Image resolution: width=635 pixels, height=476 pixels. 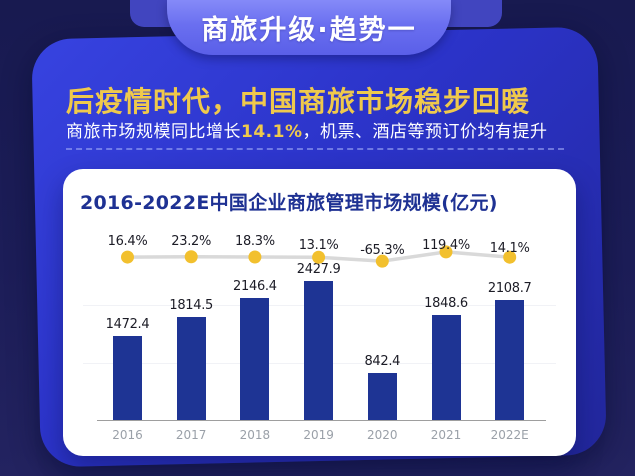 What do you see at coordinates (127, 378) in the screenshot?
I see `bar-2016` at bounding box center [127, 378].